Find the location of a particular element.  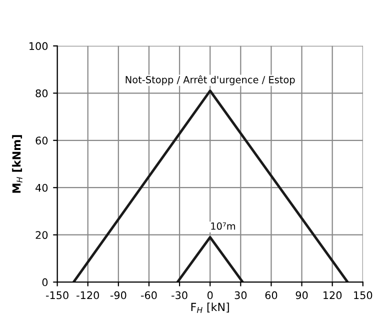

y-axis-title: M$_{H}$ [kNm] is located at coordinates (17, 164).